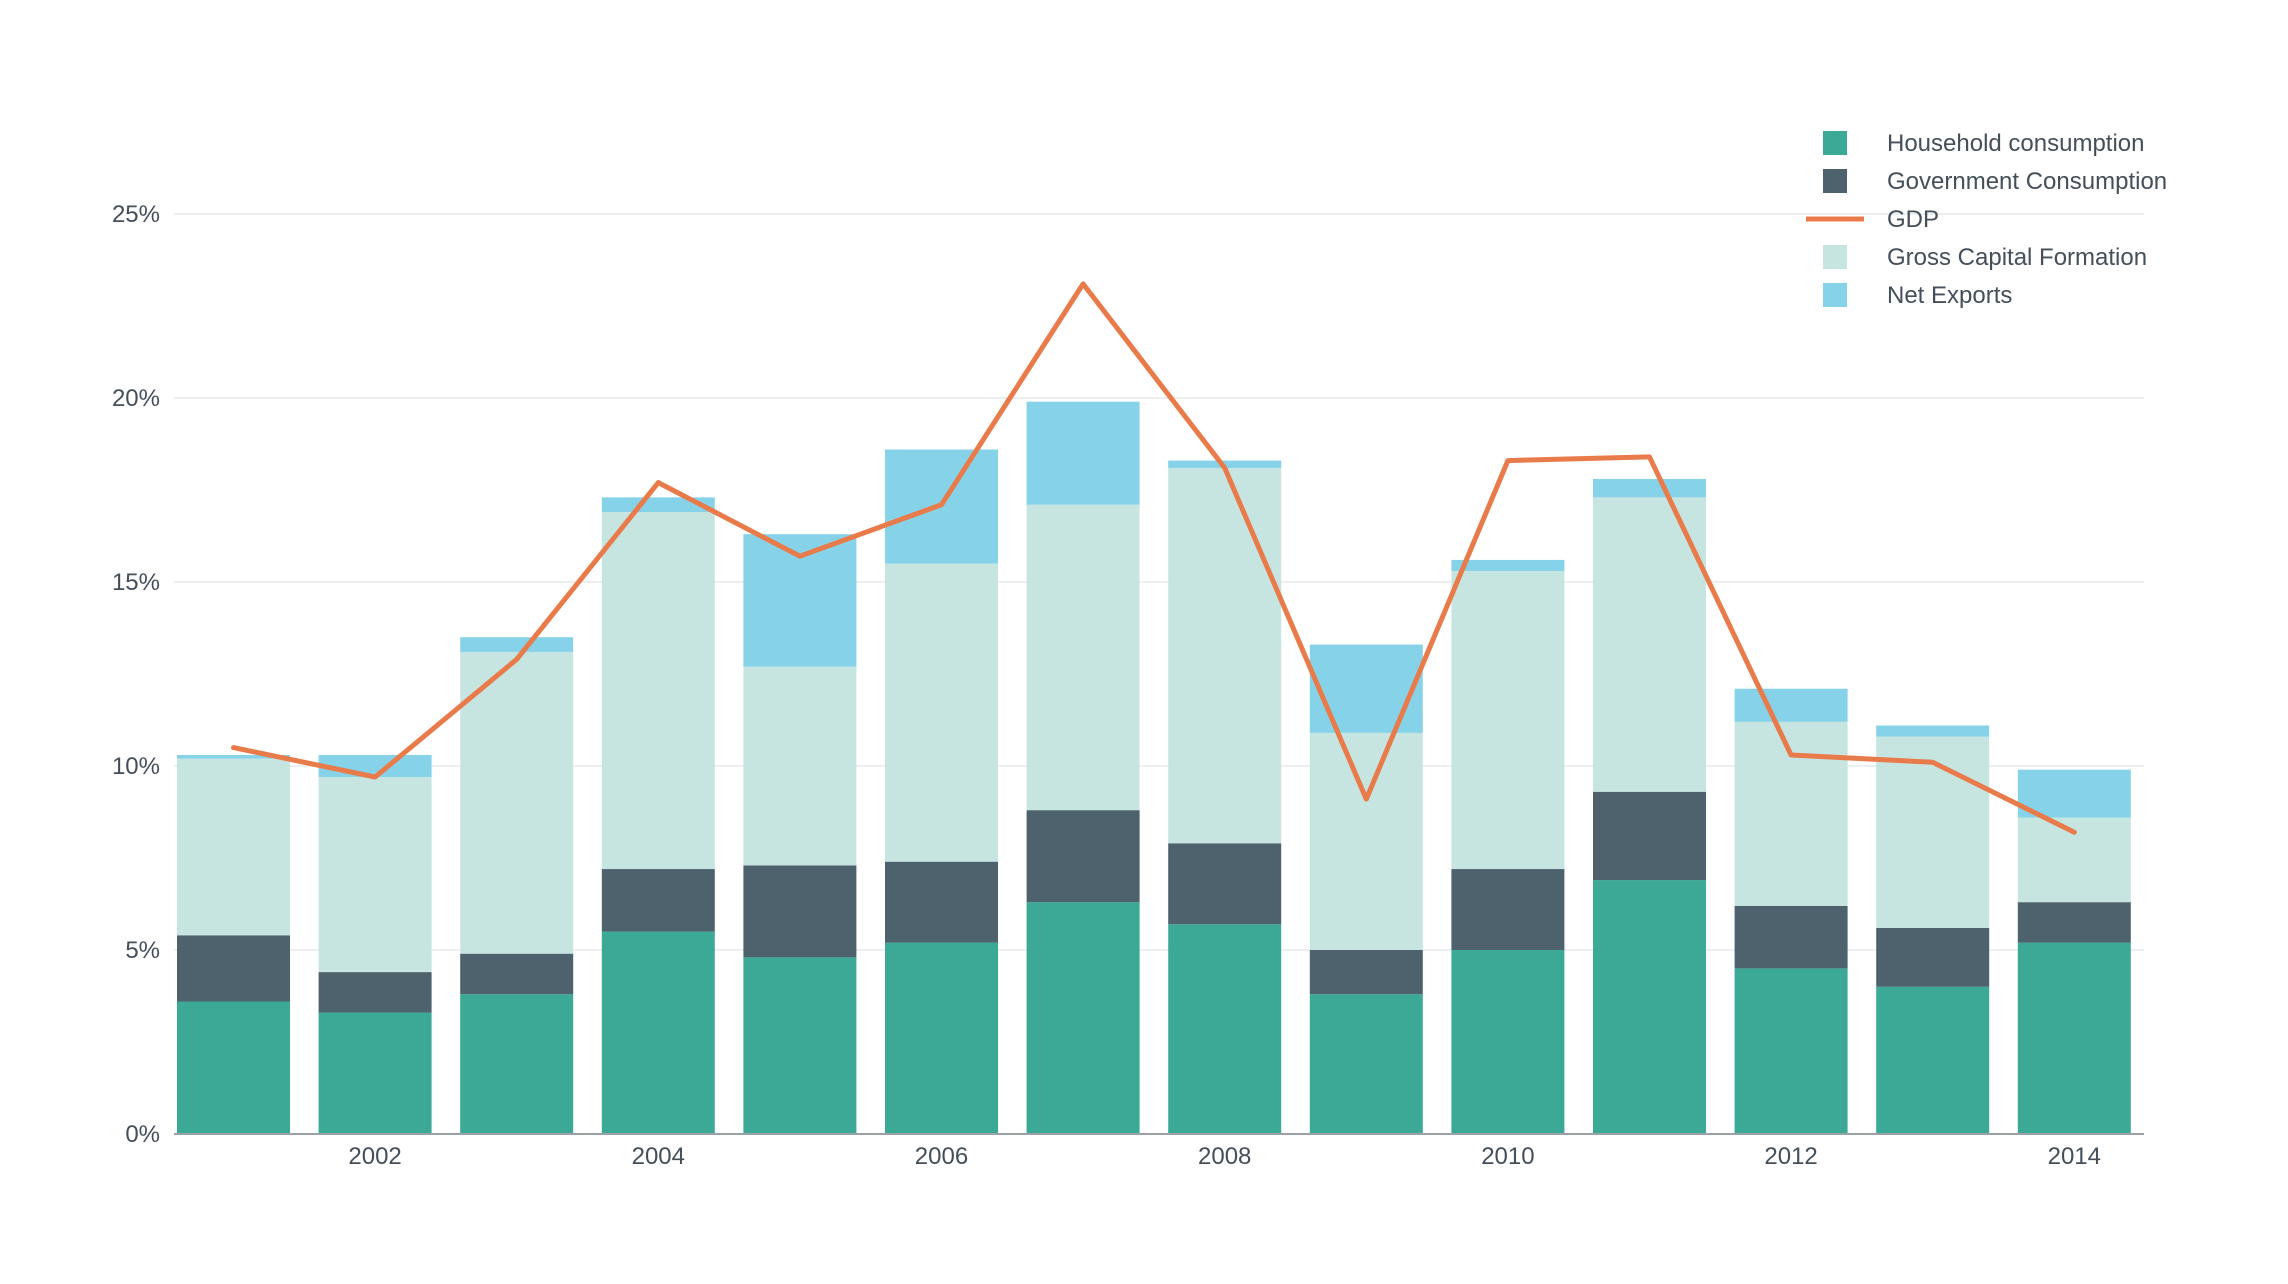  What do you see at coordinates (1872, 219) in the screenshot?
I see `legend-item: GDP` at bounding box center [1872, 219].